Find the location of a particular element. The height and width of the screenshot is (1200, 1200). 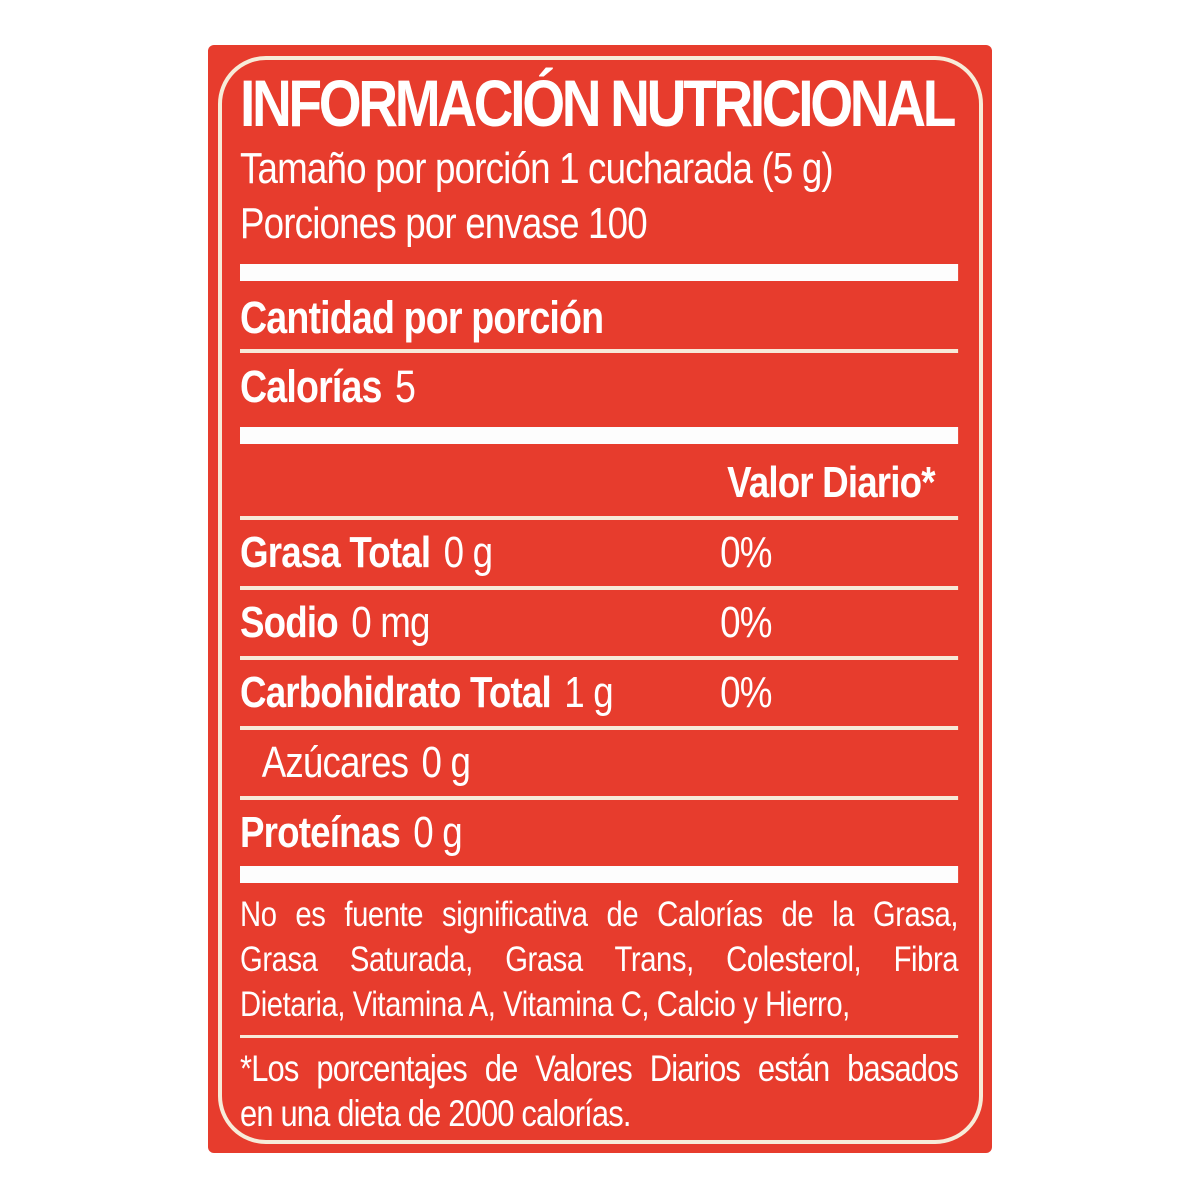

daily-value-header: Valor Diario* is located at coordinates (831, 482).